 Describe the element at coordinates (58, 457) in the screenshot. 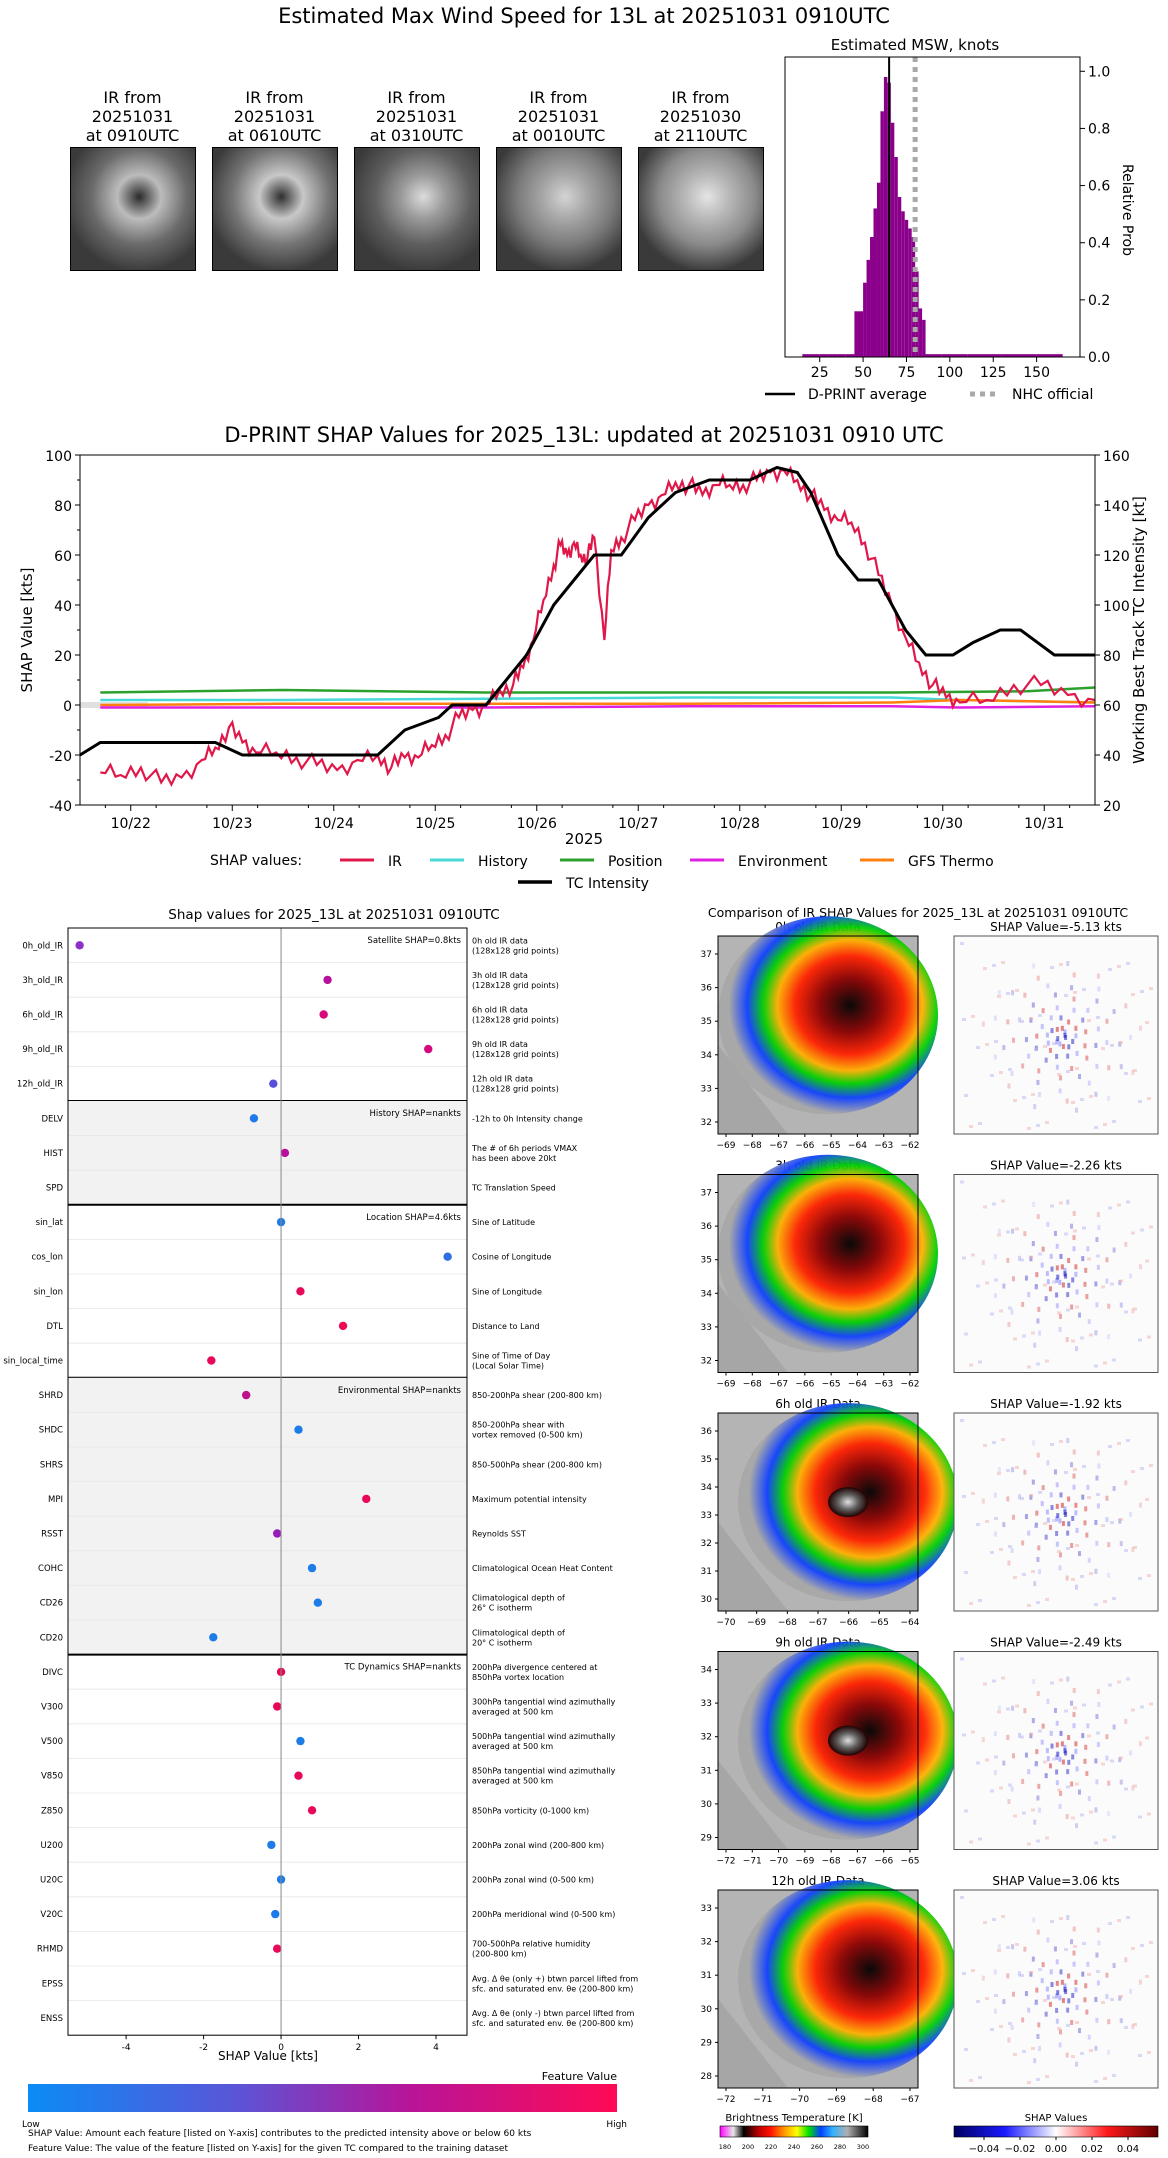

I see `timeseries-ytick-label: 100` at that location.